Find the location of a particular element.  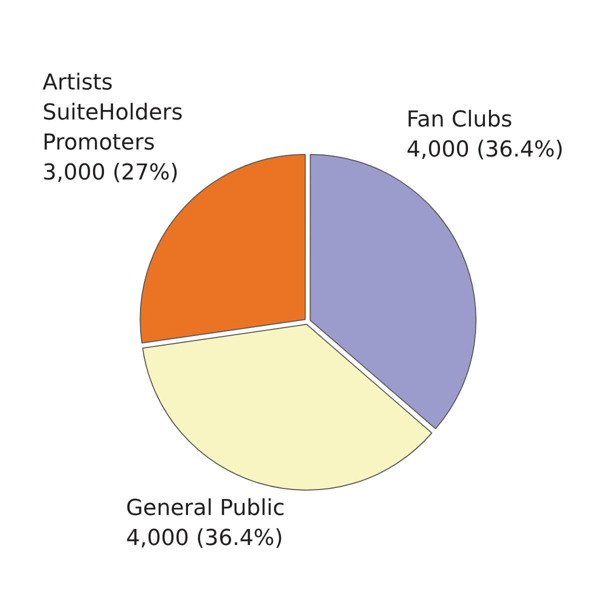

slice-label: Fan Clubs is located at coordinates (459, 119).